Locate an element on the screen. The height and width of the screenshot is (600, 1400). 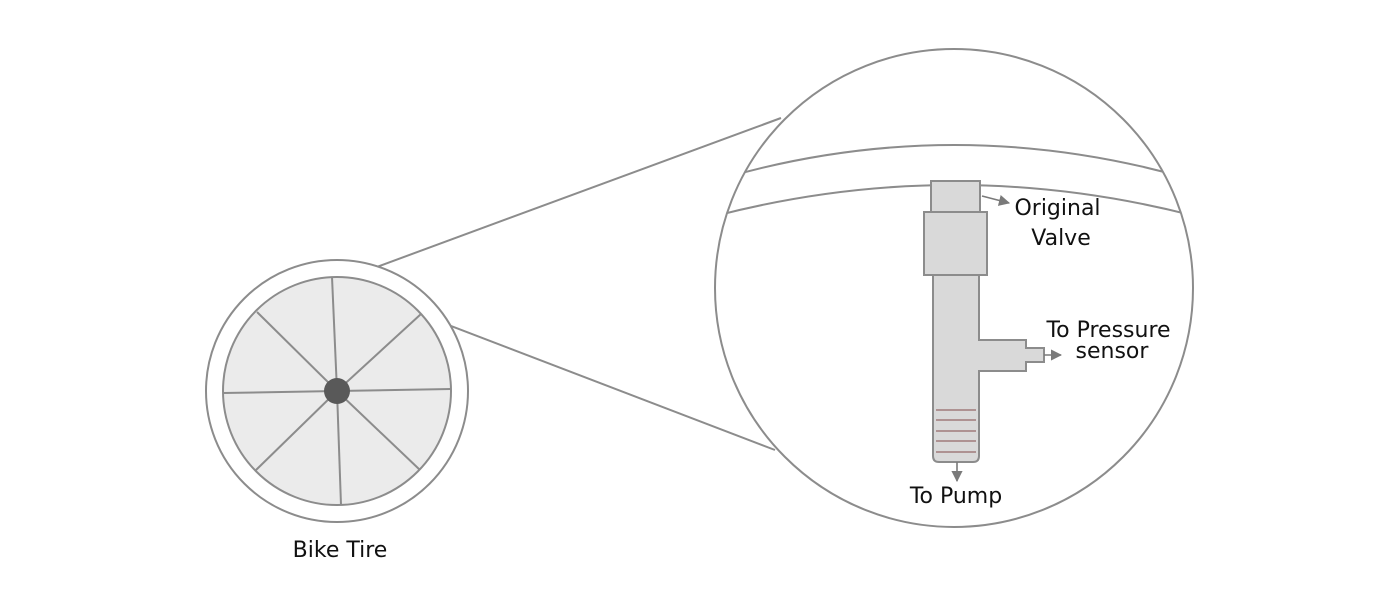
wheel-hub is located at coordinates (337, 391).